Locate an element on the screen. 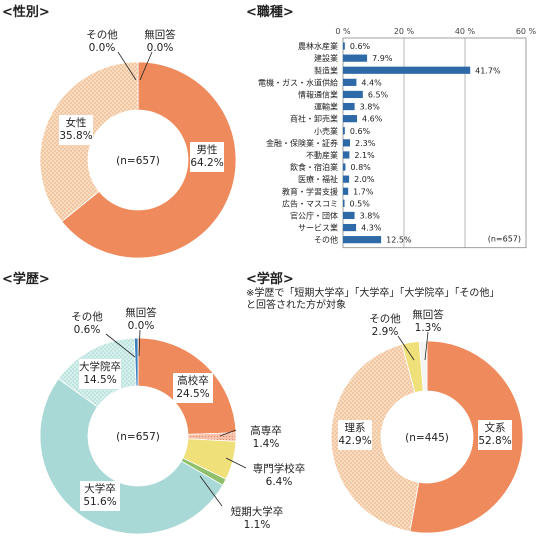 This screenshot has height=543, width=536. slice-label: その他 is located at coordinates (102, 34).